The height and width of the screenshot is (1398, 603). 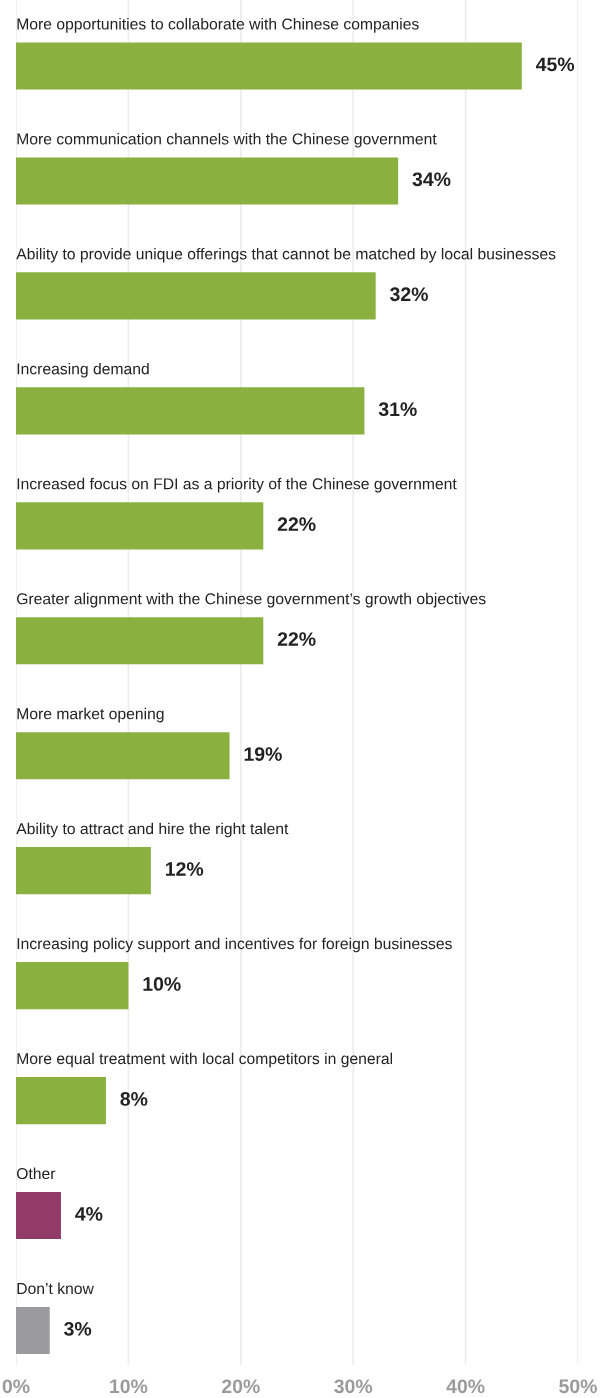 I want to click on x-tick-label: 40%, so click(x=465, y=1386).